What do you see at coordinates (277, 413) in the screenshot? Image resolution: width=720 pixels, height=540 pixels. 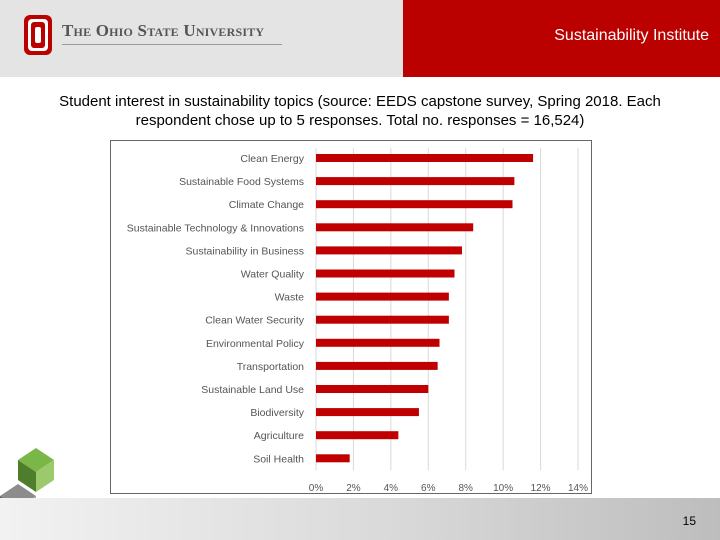 I see `category-label: Biodiversity` at bounding box center [277, 413].